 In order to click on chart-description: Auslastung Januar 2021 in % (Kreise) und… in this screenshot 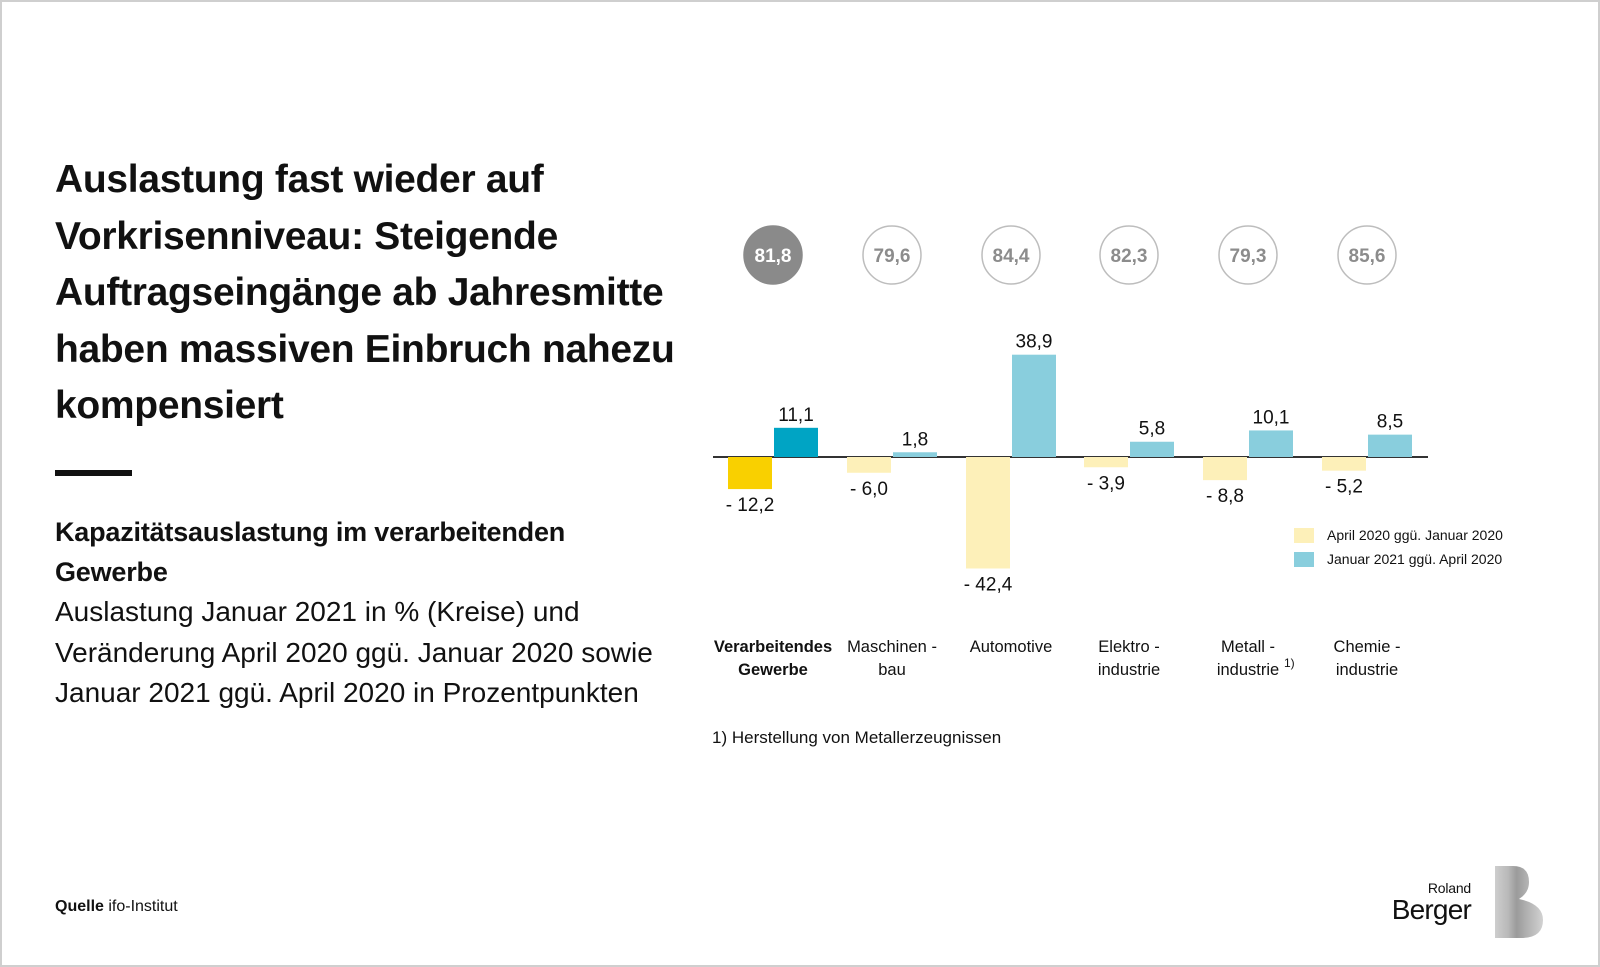, I will do `click(354, 652)`.